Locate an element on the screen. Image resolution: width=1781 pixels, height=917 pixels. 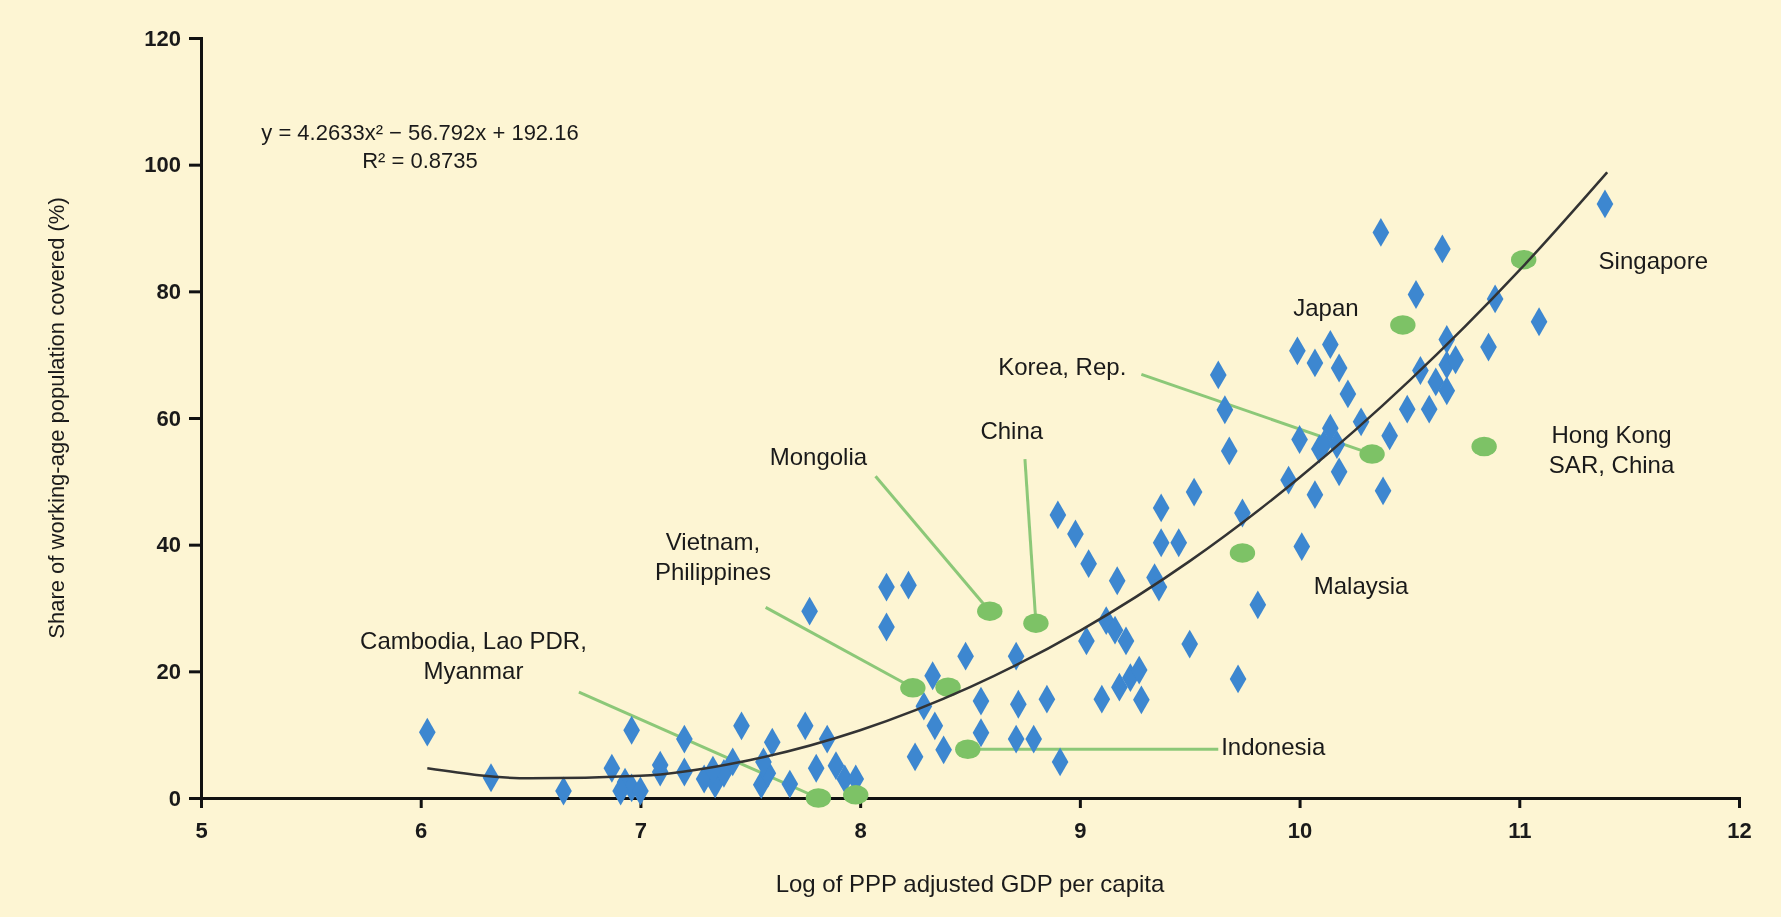
annotation: Korea, Rep. is located at coordinates (1062, 367).